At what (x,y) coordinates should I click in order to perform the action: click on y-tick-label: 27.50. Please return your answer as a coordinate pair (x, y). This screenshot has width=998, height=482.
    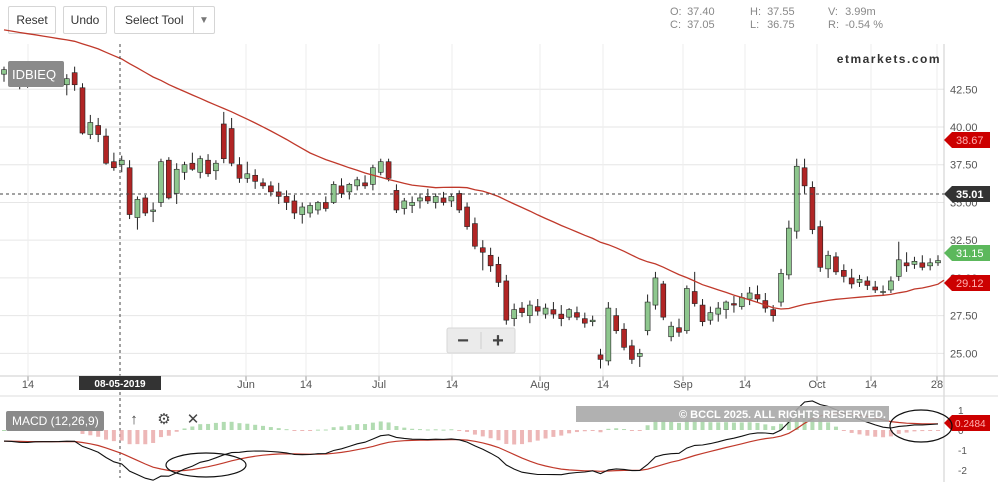
    Looking at the image, I should click on (964, 317).